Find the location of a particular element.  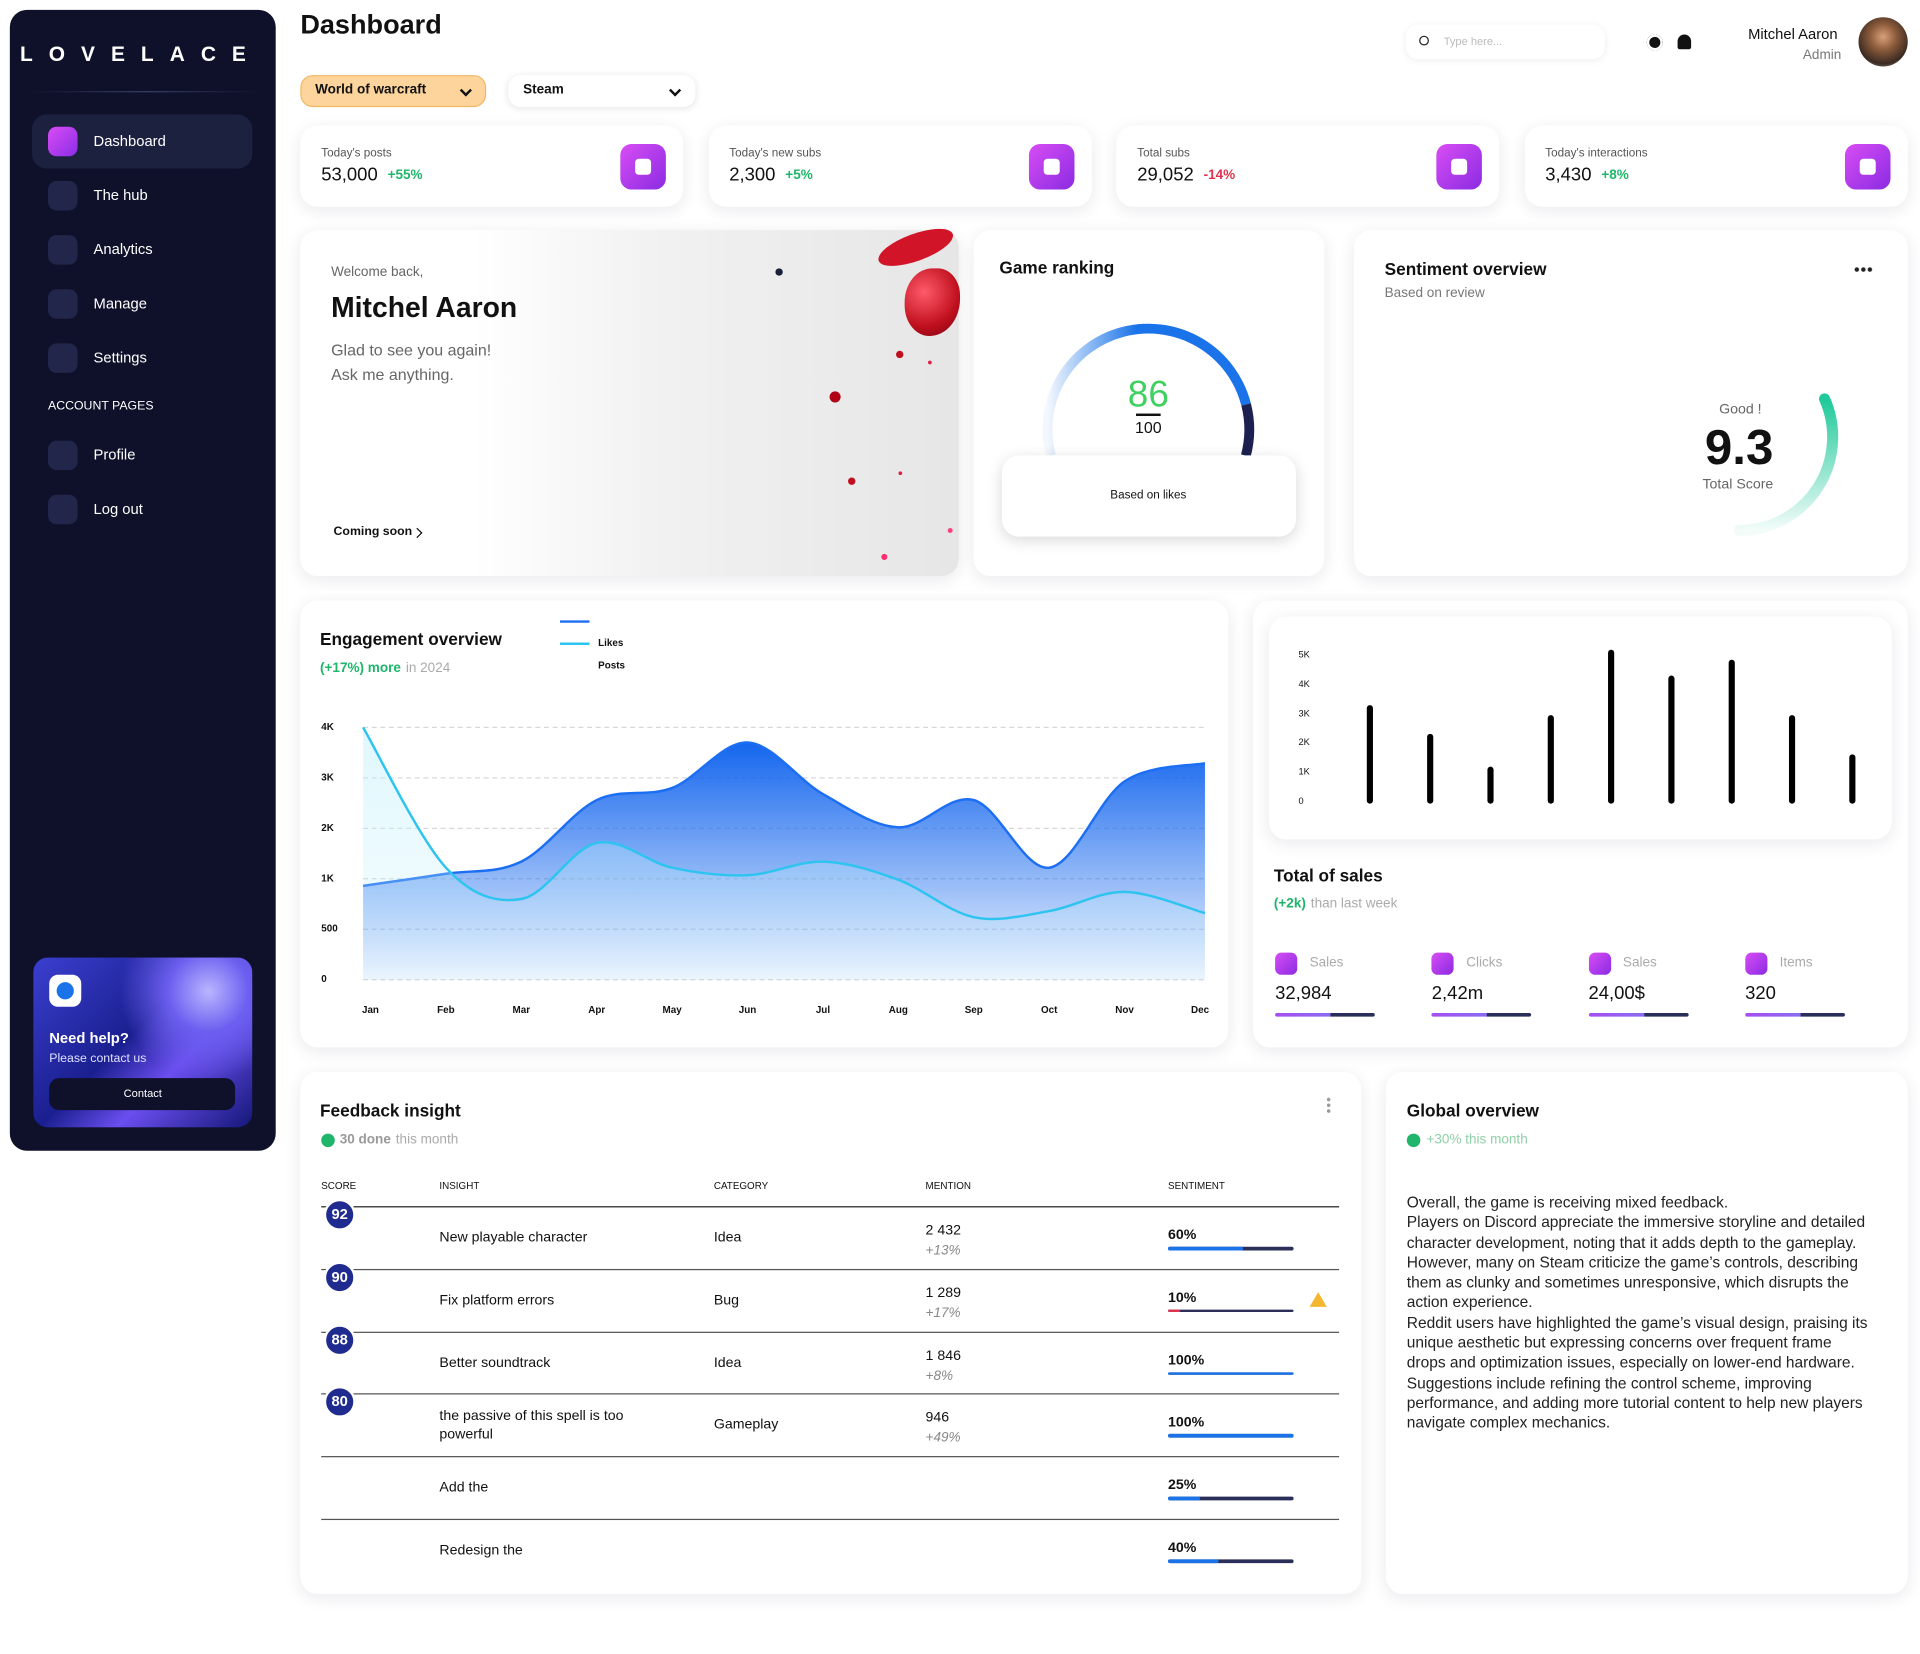

stat-card is located at coordinates (1716, 166).